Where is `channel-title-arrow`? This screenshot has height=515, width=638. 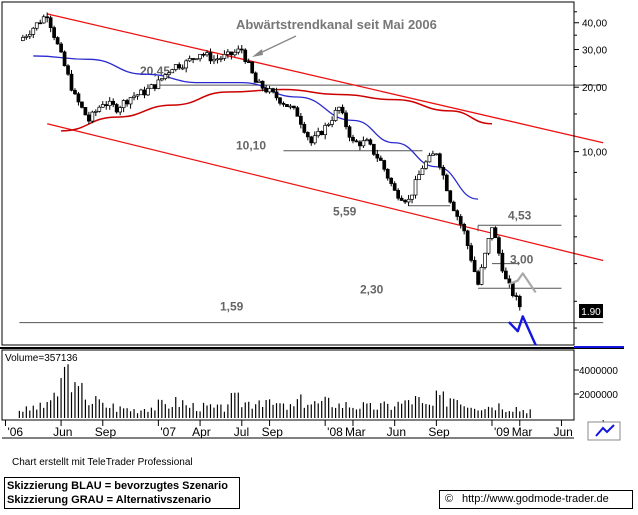
channel-title-arrow is located at coordinates (277, 45).